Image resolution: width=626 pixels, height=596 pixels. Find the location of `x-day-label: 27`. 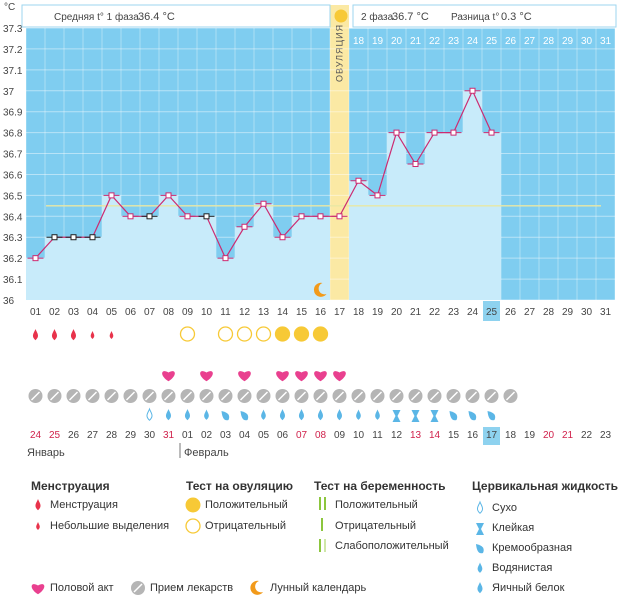

x-day-label: 27 is located at coordinates (530, 312).